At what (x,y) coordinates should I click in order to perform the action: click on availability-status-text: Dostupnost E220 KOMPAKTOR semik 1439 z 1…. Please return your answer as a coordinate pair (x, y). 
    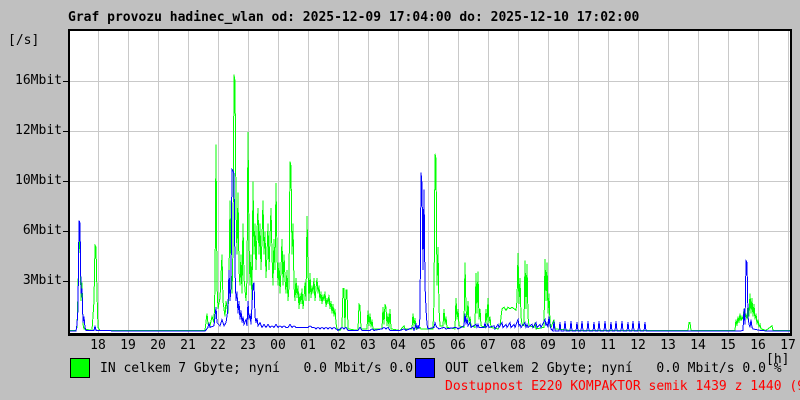
    Looking at the image, I should click on (622, 386).